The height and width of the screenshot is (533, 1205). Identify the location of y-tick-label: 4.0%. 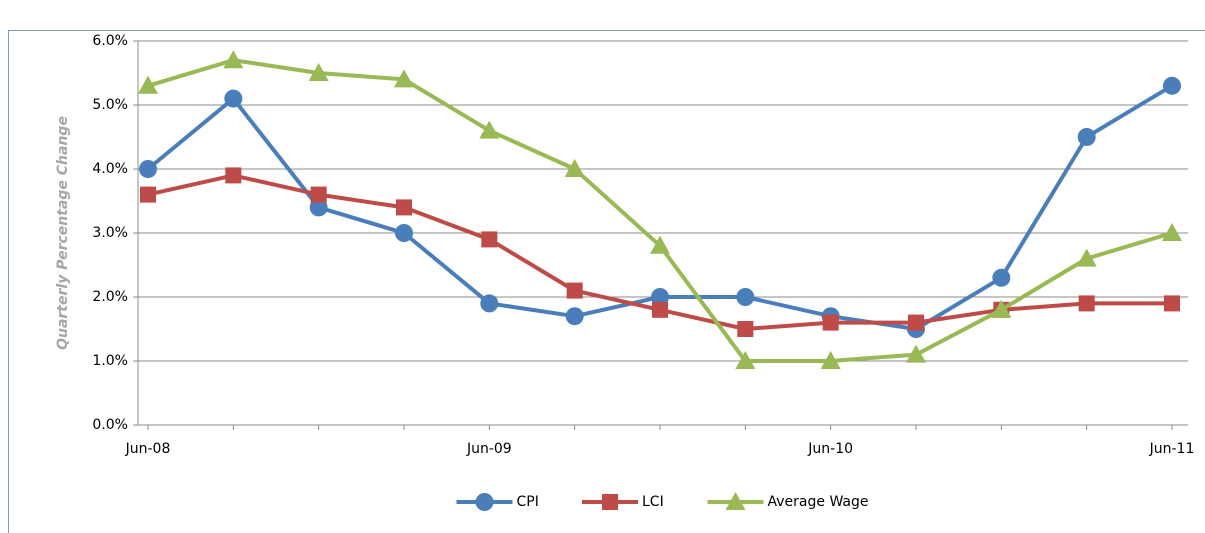
(110, 169).